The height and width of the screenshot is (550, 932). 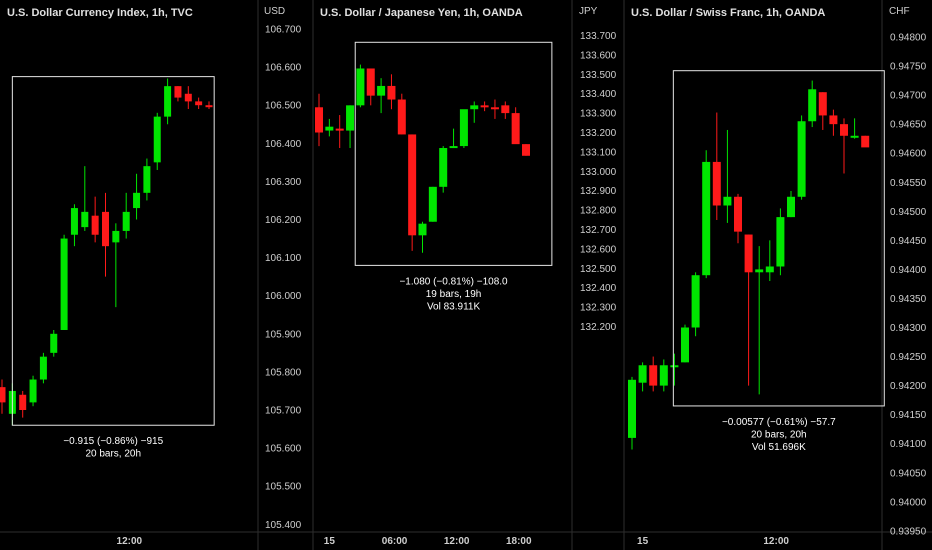 I want to click on y-tick-label: 0.94050, so click(x=908, y=473).